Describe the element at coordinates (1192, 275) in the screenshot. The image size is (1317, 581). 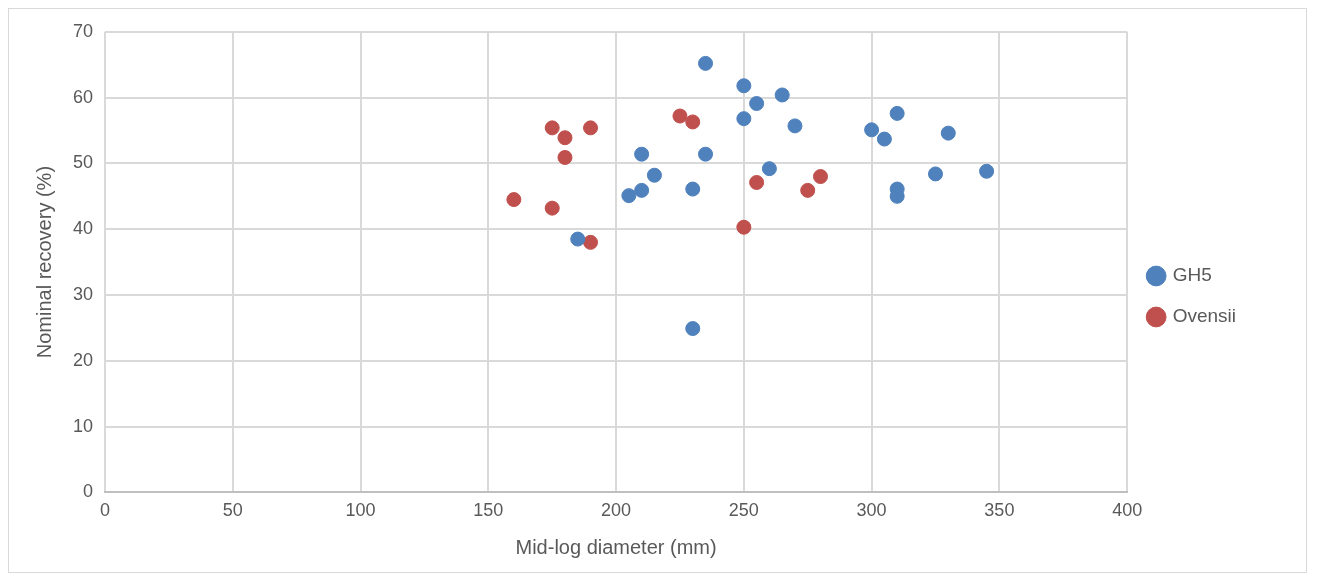
I see `legend-label: GH5` at that location.